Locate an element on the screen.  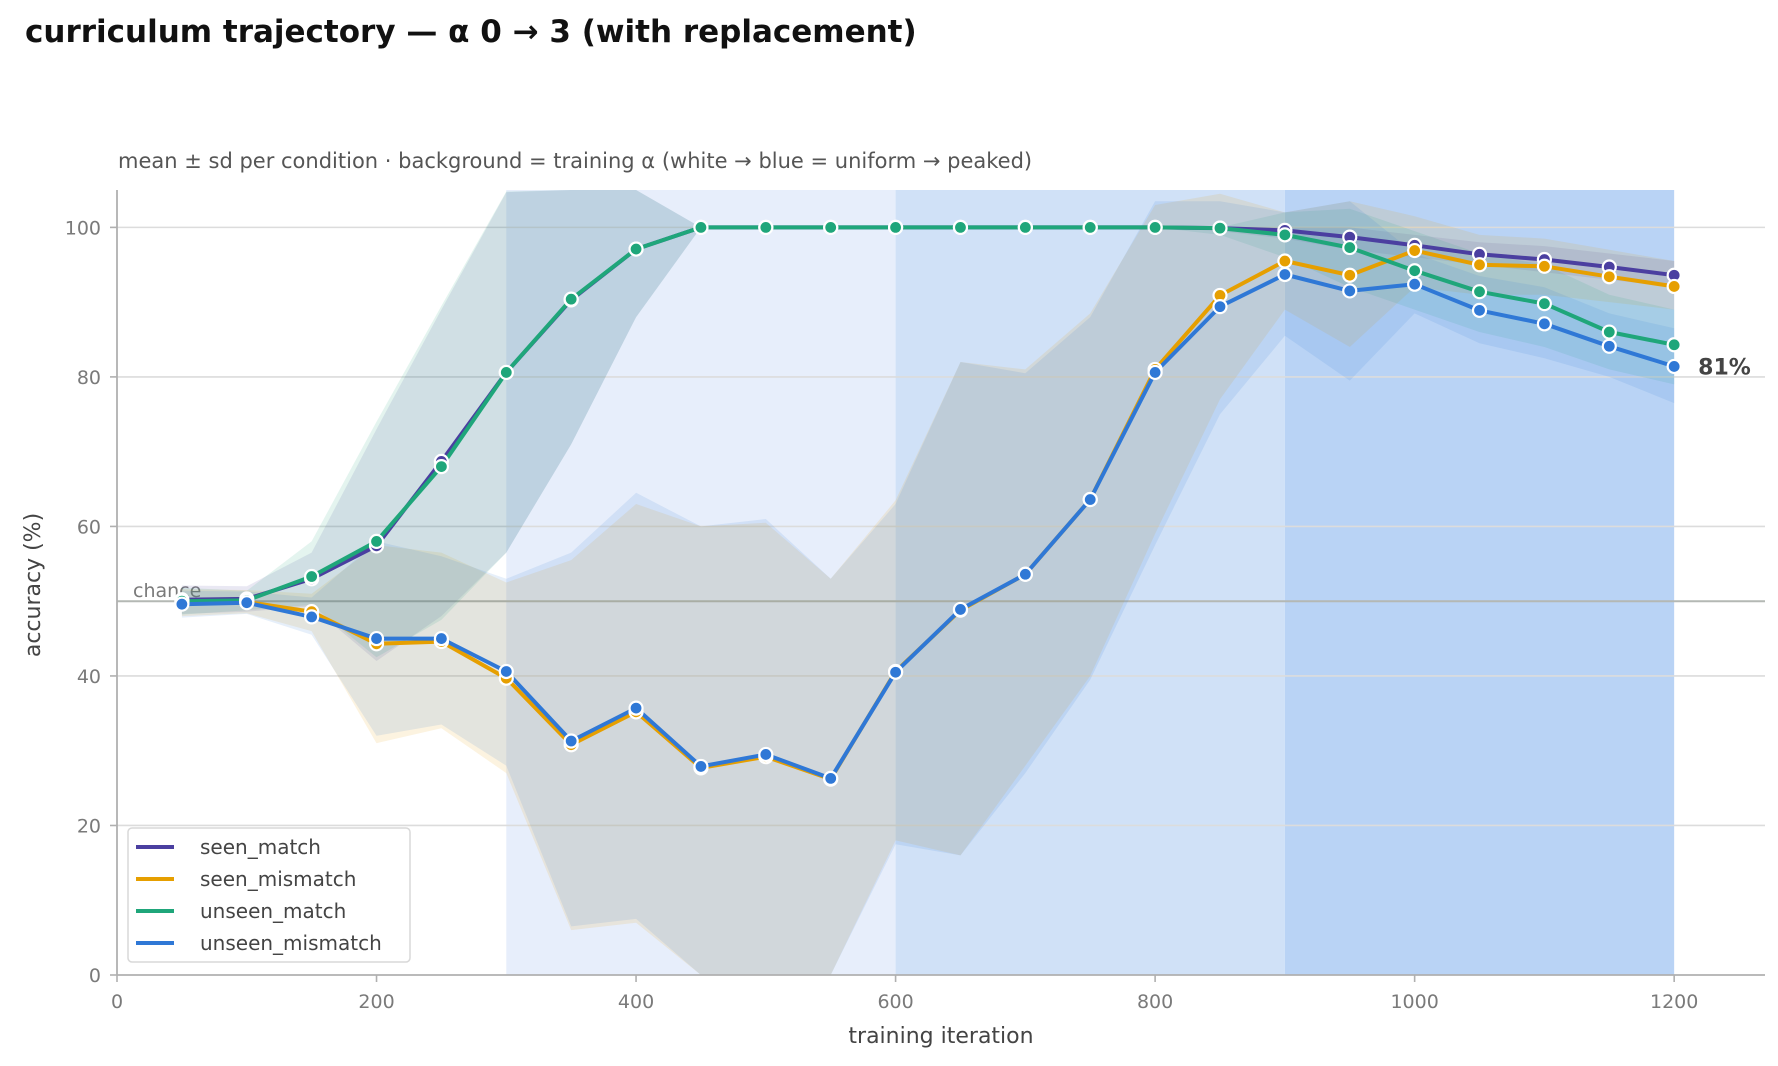
x-tick-label-0: 0 is located at coordinates (117, 1002).